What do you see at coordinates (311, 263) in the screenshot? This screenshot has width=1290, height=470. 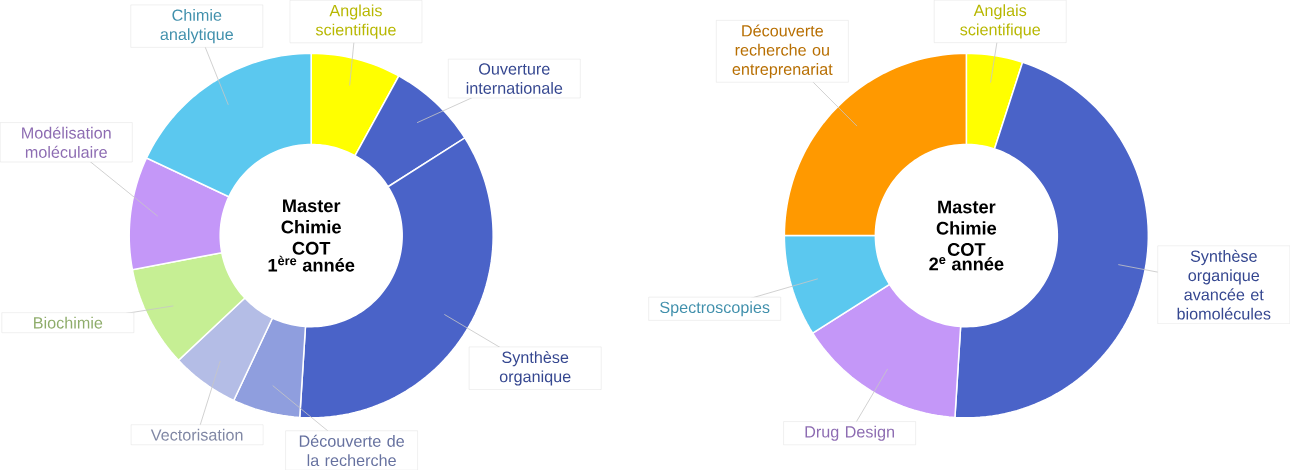 I see `text: 1$^{ère}$ année` at bounding box center [311, 263].